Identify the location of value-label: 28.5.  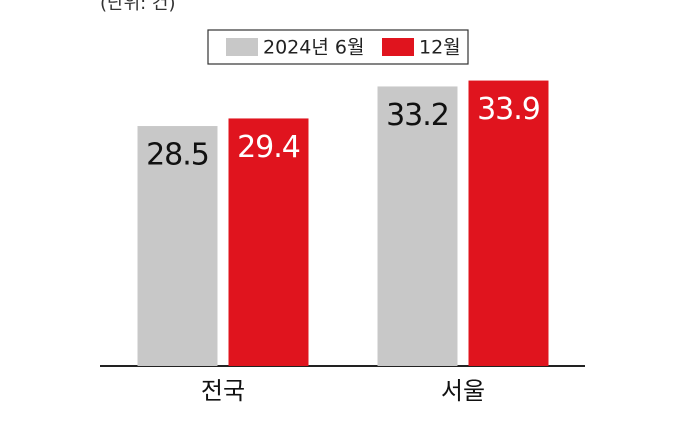
(177, 155).